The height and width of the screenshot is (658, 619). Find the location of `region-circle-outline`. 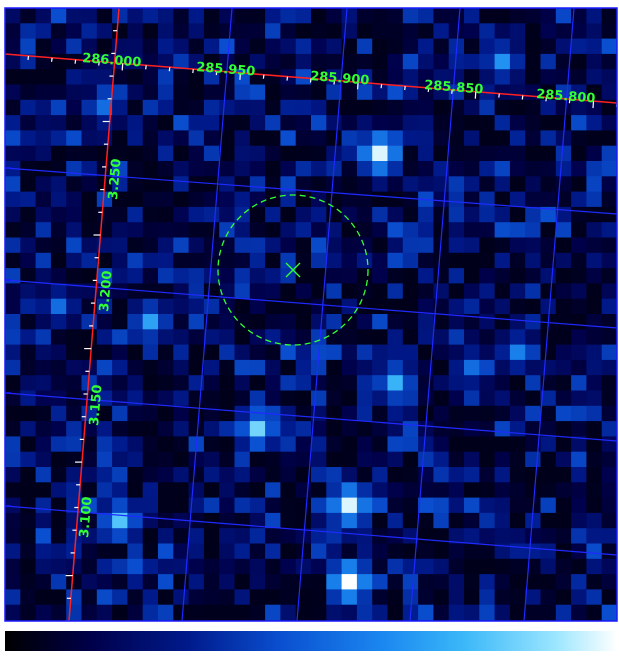

region-circle-outline is located at coordinates (293, 270).